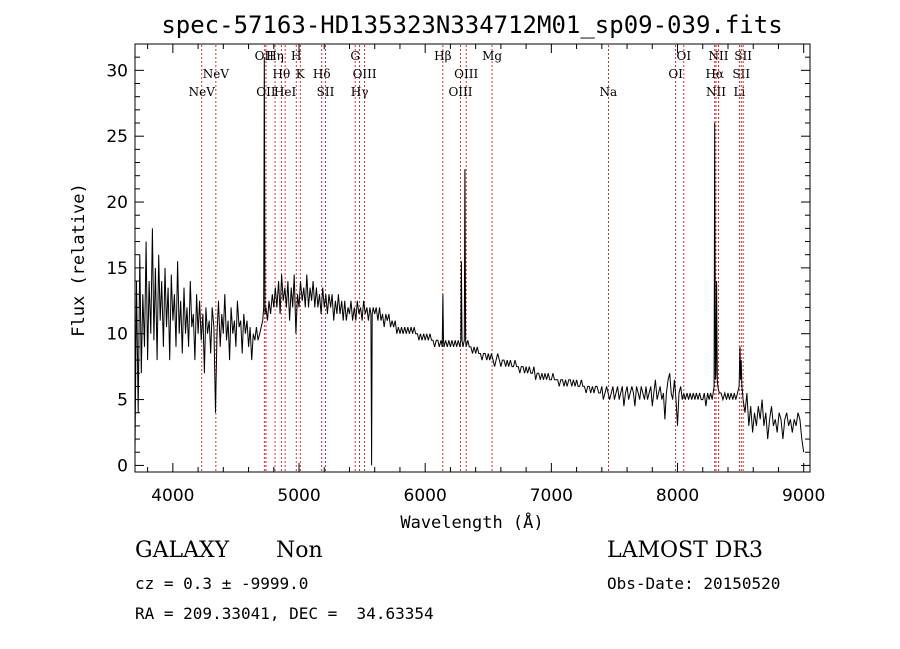 The width and height of the screenshot is (900, 649). Describe the element at coordinates (719, 56) in the screenshot. I see `line-label-23: NII` at that location.